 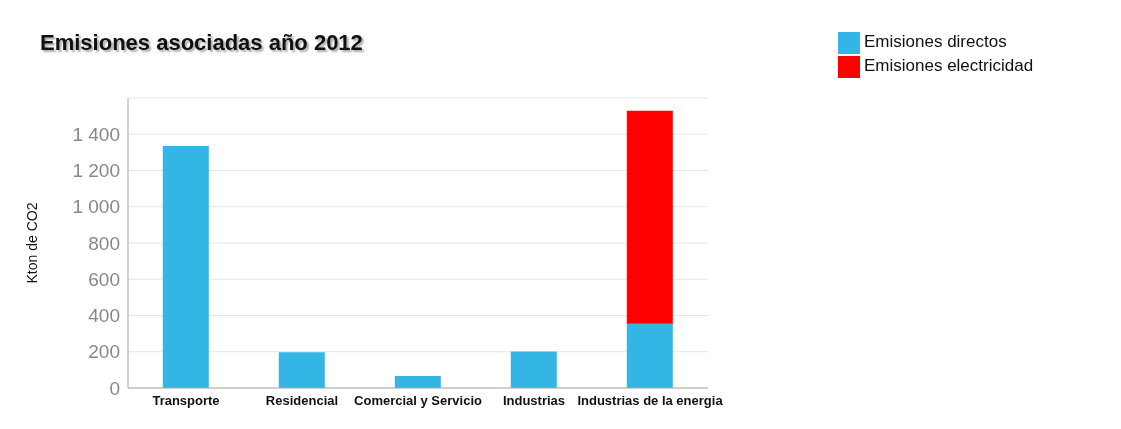 What do you see at coordinates (935, 41) in the screenshot?
I see `legend-label: Emisiones directos` at bounding box center [935, 41].